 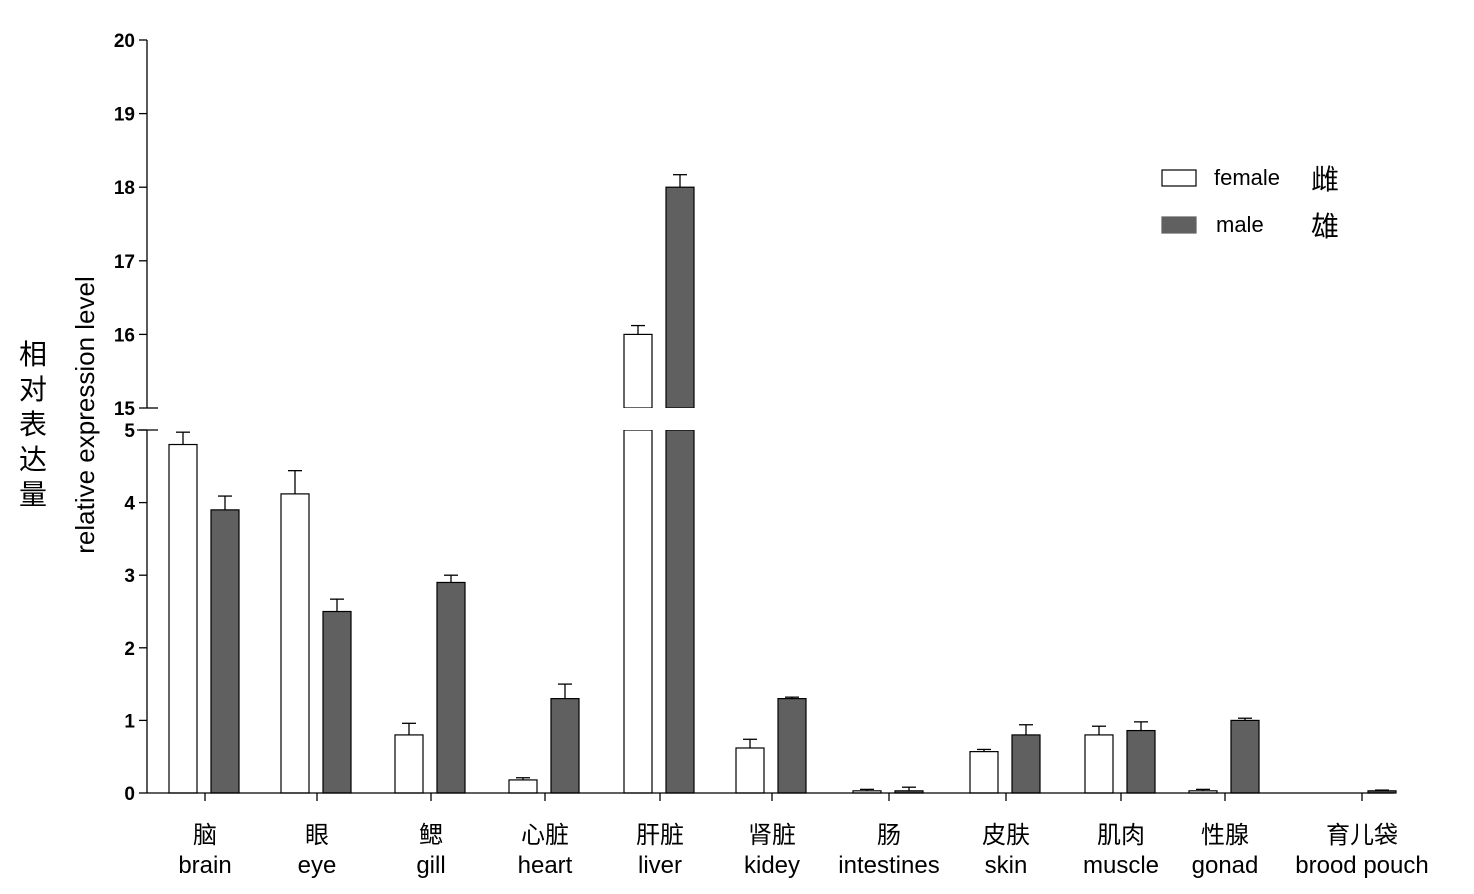 What do you see at coordinates (888, 865) in the screenshot?
I see `category-label-en: intestines` at bounding box center [888, 865].